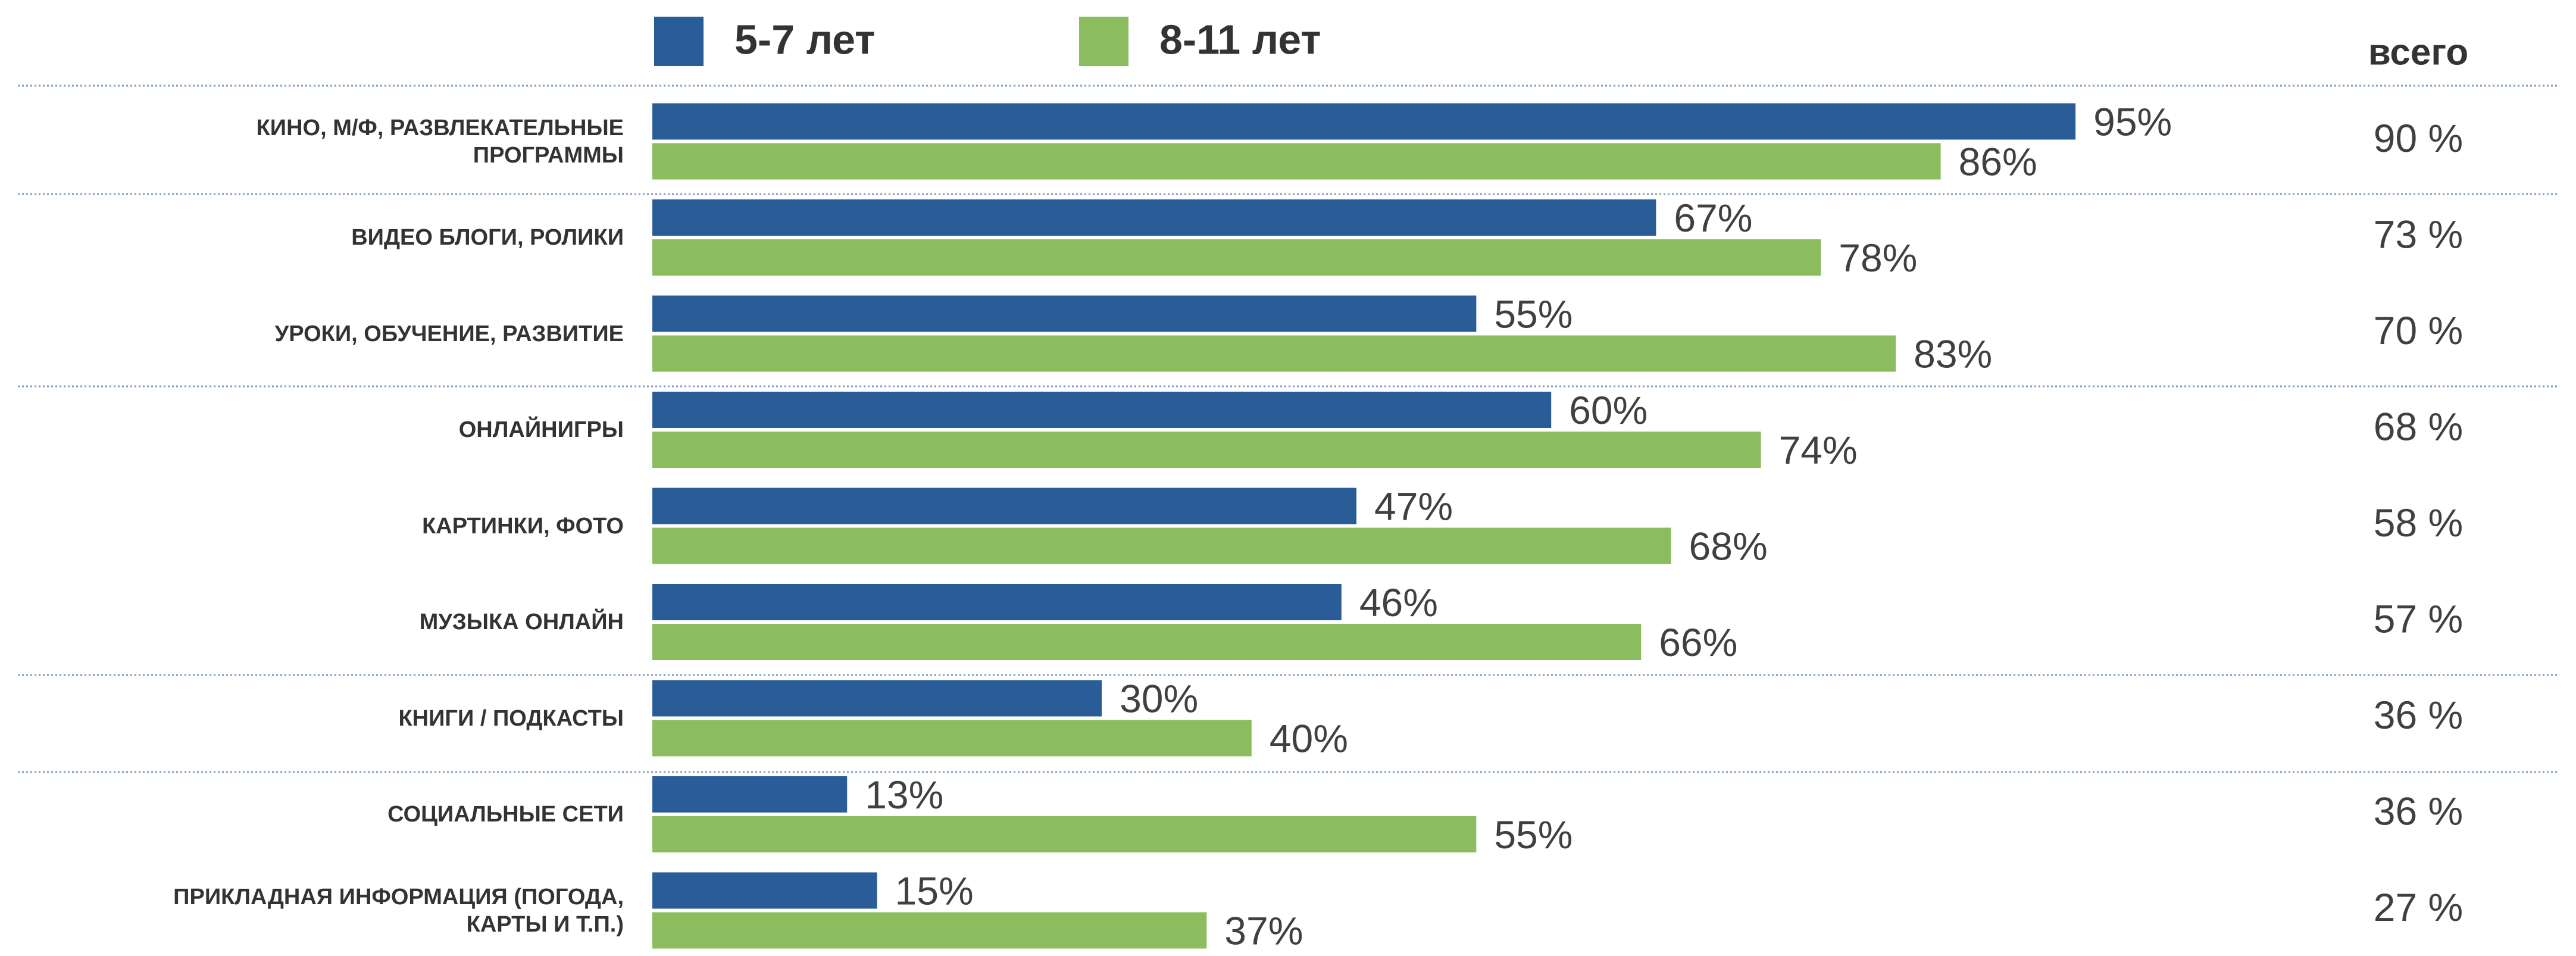 The height and width of the screenshot is (956, 2576). Describe the element at coordinates (1398, 602) in the screenshot. I see `value-label: 46%` at that location.